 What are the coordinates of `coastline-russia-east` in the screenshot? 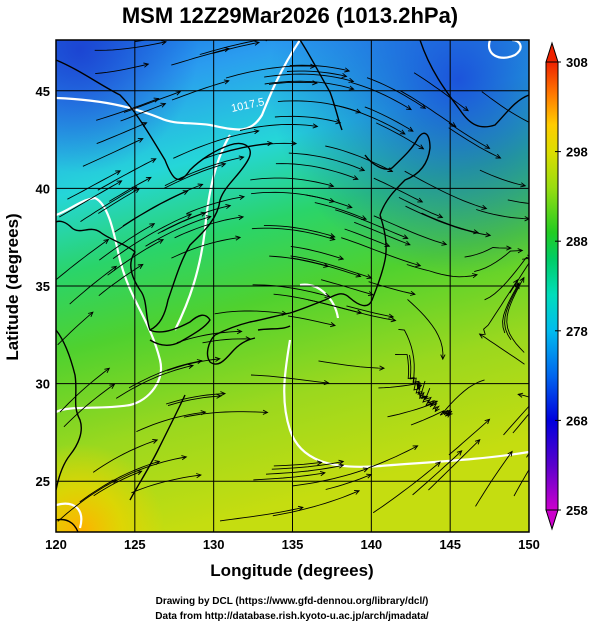 It's located at (321, 85).